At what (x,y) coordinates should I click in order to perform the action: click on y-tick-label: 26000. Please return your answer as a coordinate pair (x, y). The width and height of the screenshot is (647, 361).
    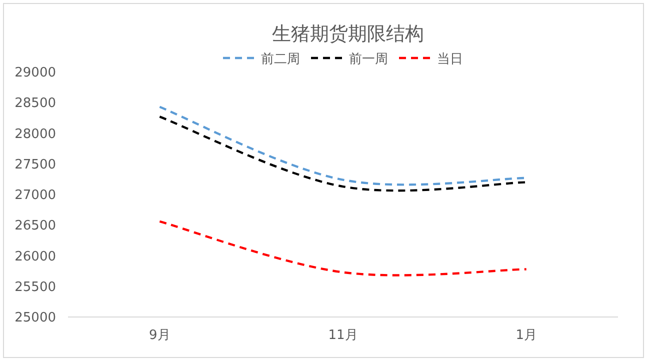
    Looking at the image, I should click on (35, 256).